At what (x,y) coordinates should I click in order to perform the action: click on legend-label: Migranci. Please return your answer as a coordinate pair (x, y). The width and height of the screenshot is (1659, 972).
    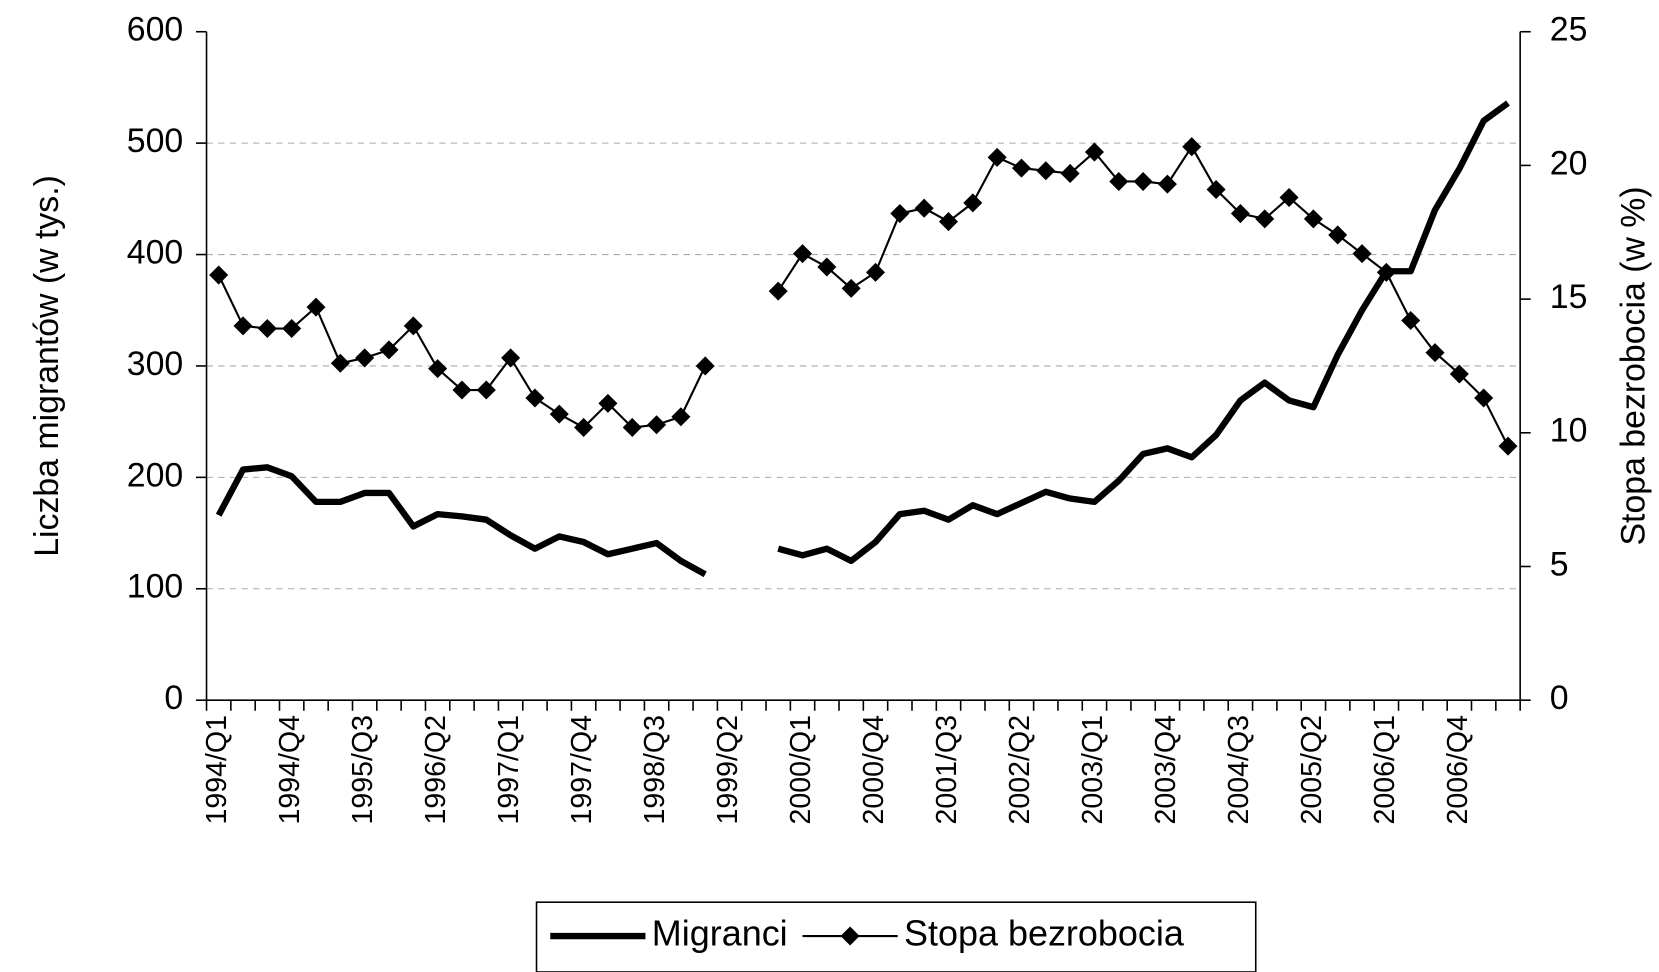
    Looking at the image, I should click on (720, 933).